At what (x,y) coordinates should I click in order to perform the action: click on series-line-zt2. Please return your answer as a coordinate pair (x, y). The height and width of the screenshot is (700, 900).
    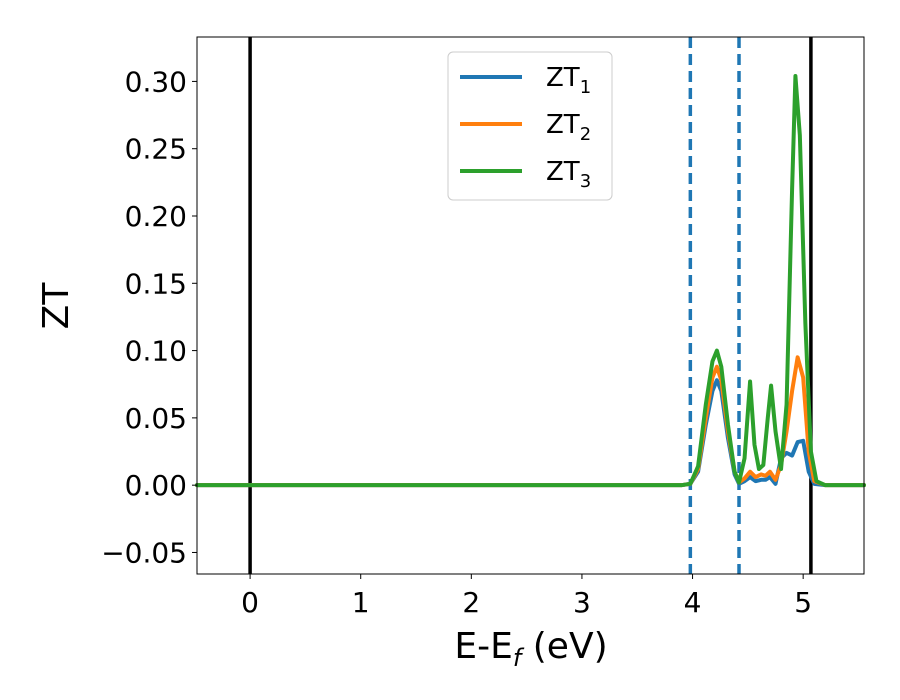
    Looking at the image, I should click on (530, 421).